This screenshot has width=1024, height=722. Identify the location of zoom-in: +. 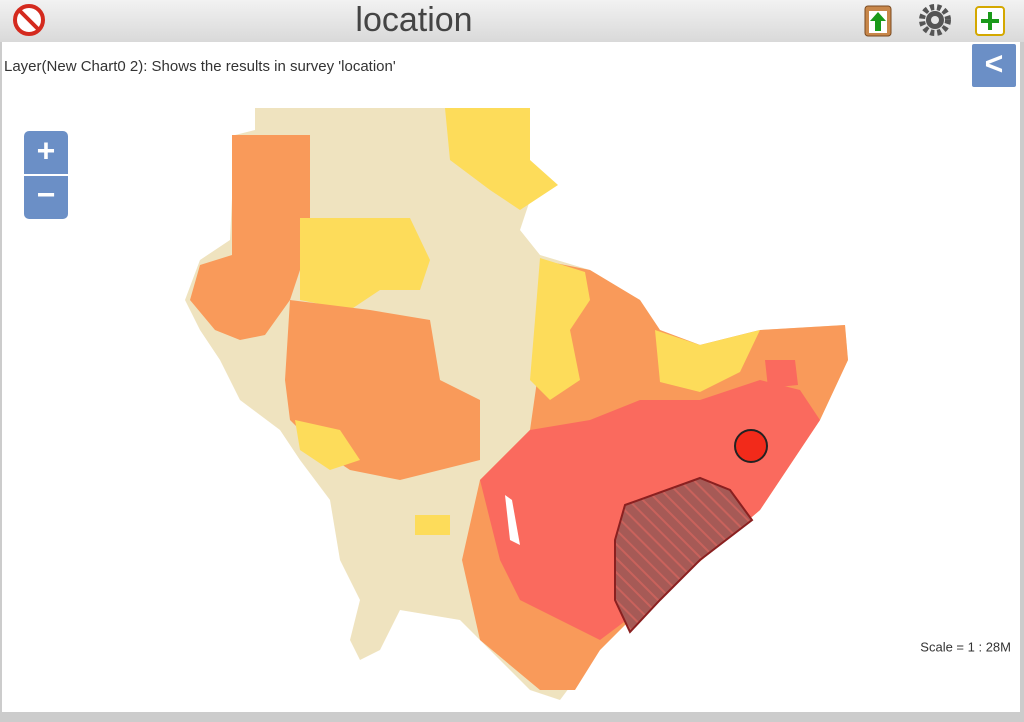
(46, 150).